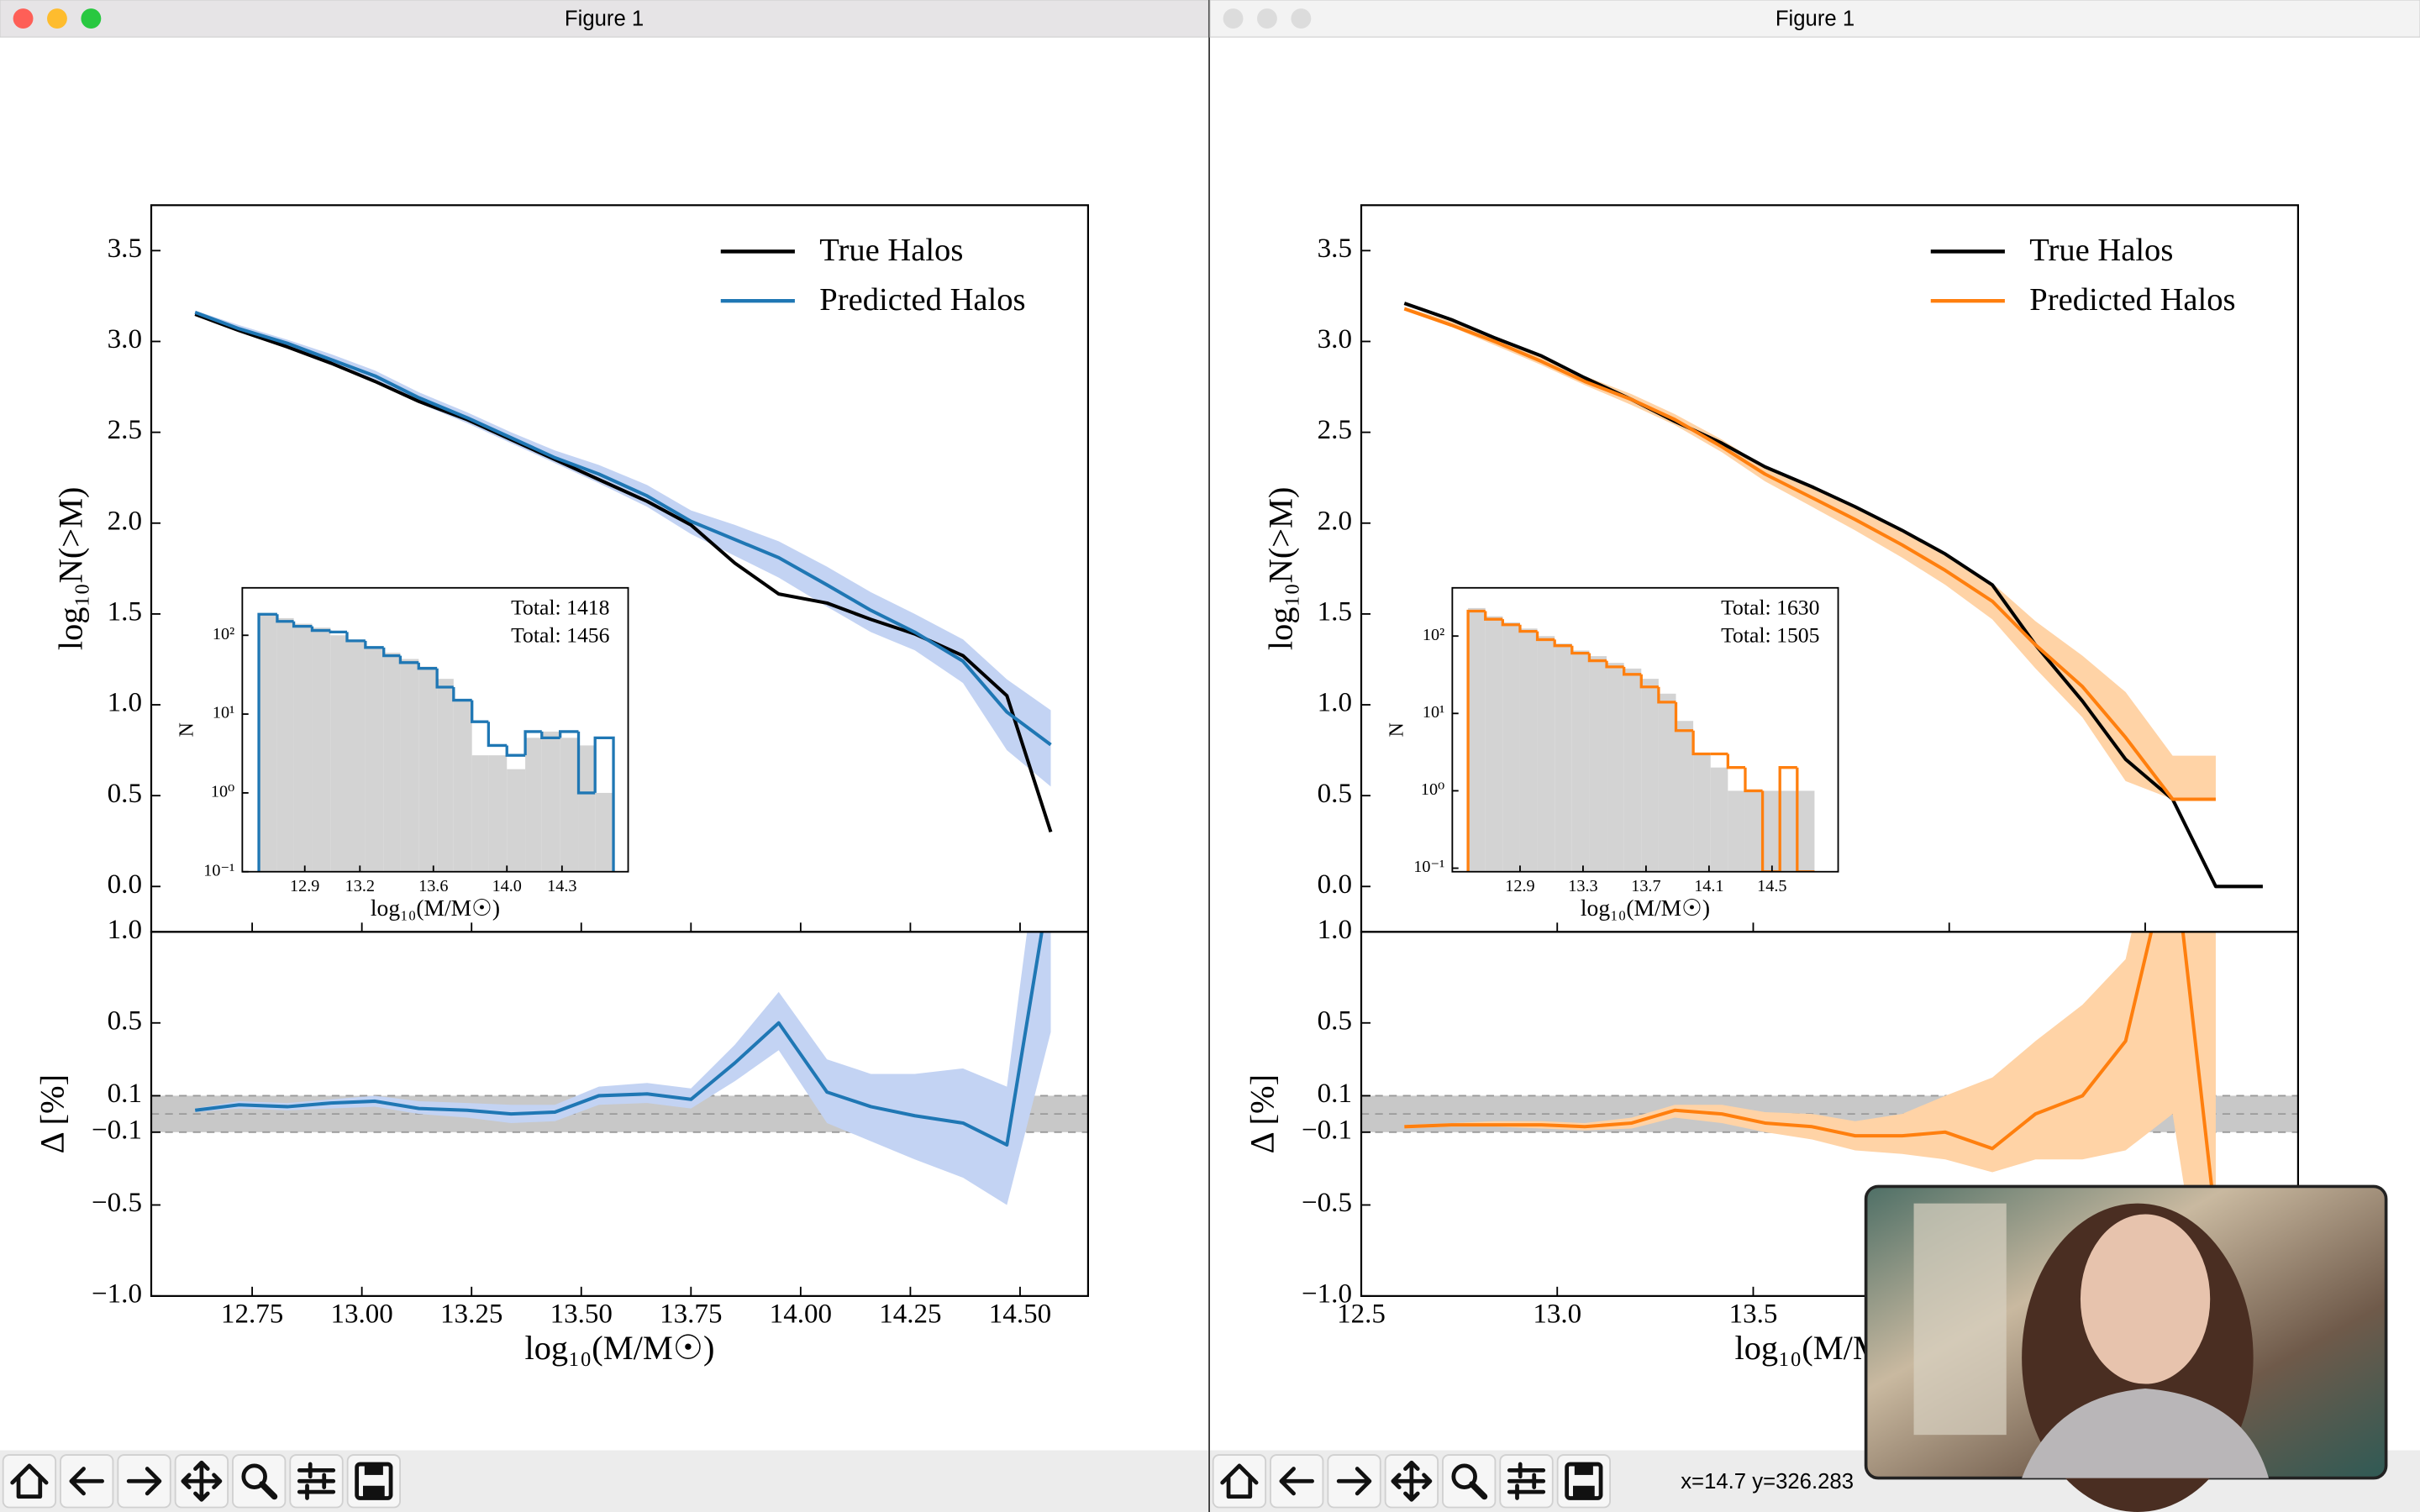  I want to click on y-tick-label: 0.1, so click(125, 1094).